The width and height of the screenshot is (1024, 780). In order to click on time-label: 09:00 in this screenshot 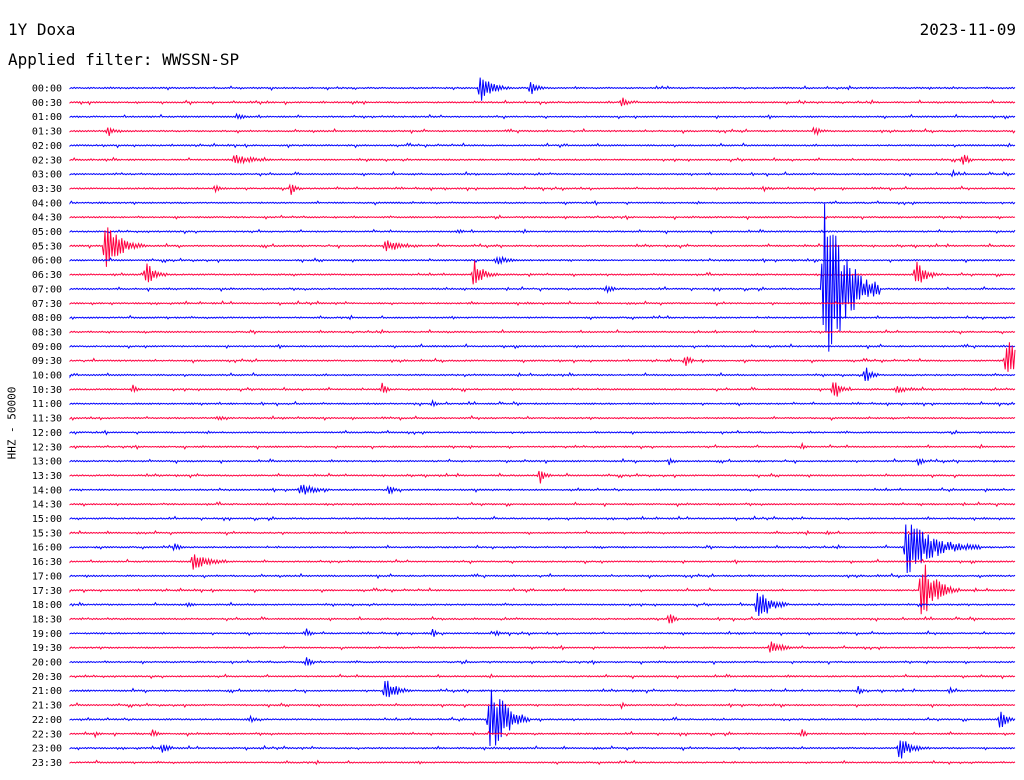, I will do `click(47, 347)`.